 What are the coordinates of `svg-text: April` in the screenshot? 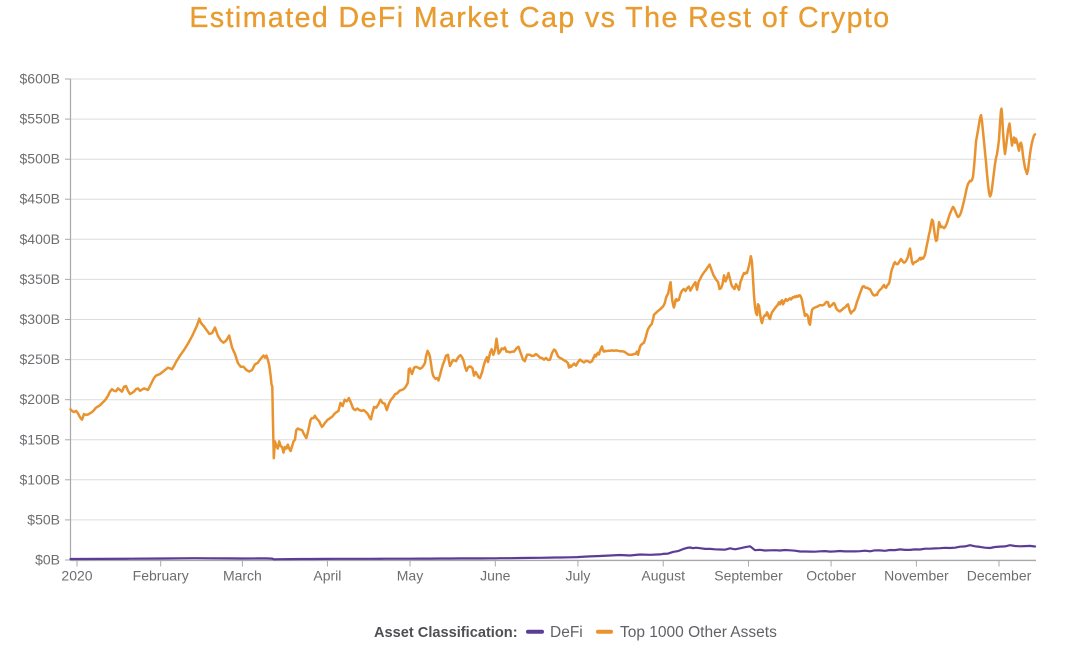 It's located at (327, 576).